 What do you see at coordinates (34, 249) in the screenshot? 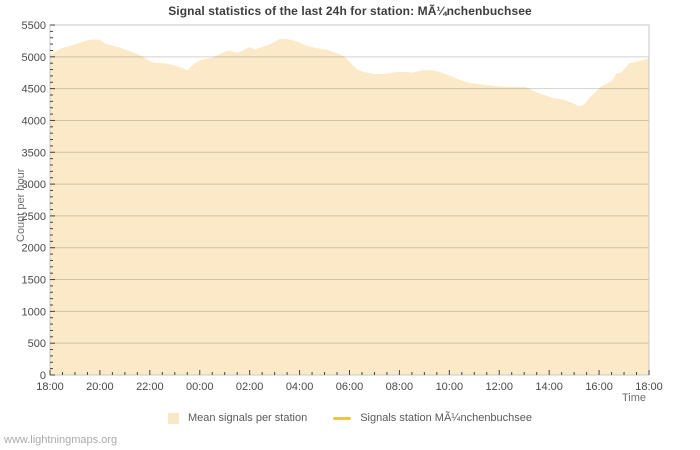
I see `y-tick-label: 2000` at bounding box center [34, 249].